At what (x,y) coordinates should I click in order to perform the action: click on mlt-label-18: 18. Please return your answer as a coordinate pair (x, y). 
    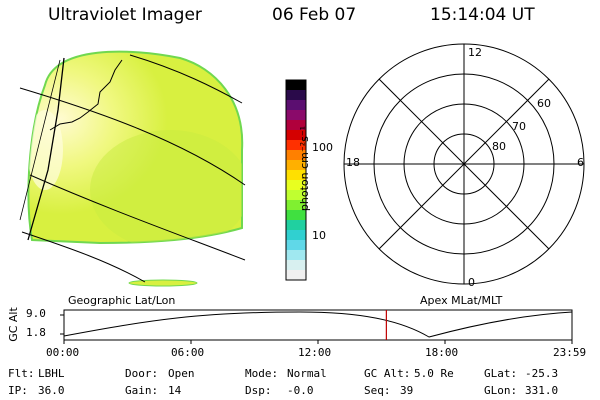
    Looking at the image, I should click on (353, 162).